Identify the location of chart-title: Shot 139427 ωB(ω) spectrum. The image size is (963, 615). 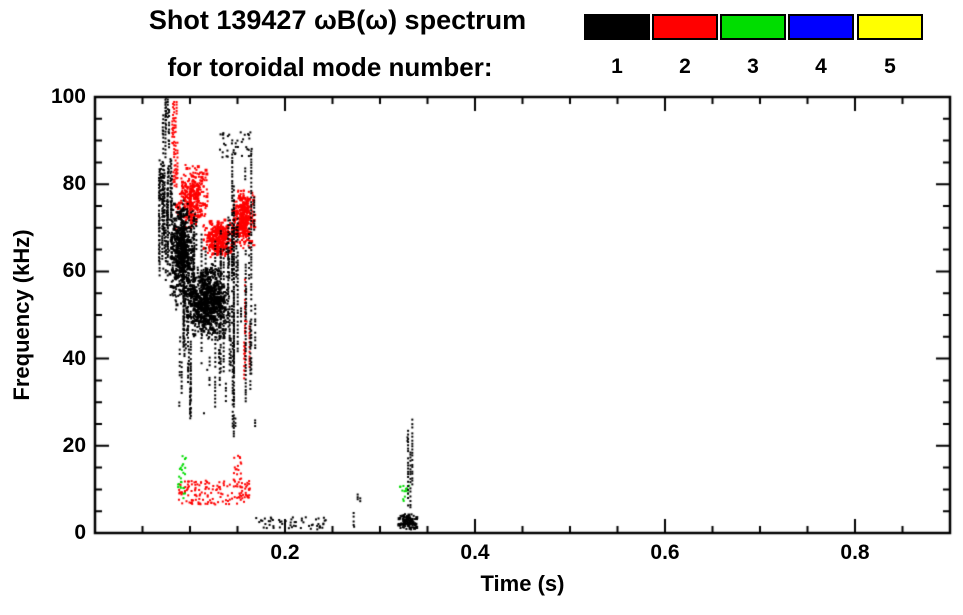
(337, 20).